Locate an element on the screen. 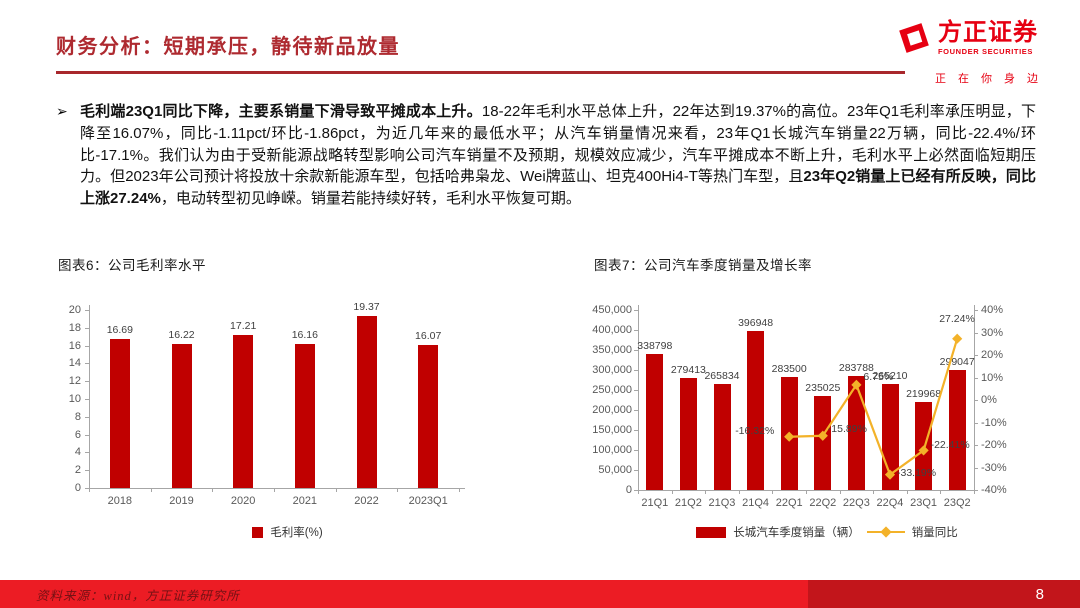  page-number: 8 is located at coordinates (1039, 594).